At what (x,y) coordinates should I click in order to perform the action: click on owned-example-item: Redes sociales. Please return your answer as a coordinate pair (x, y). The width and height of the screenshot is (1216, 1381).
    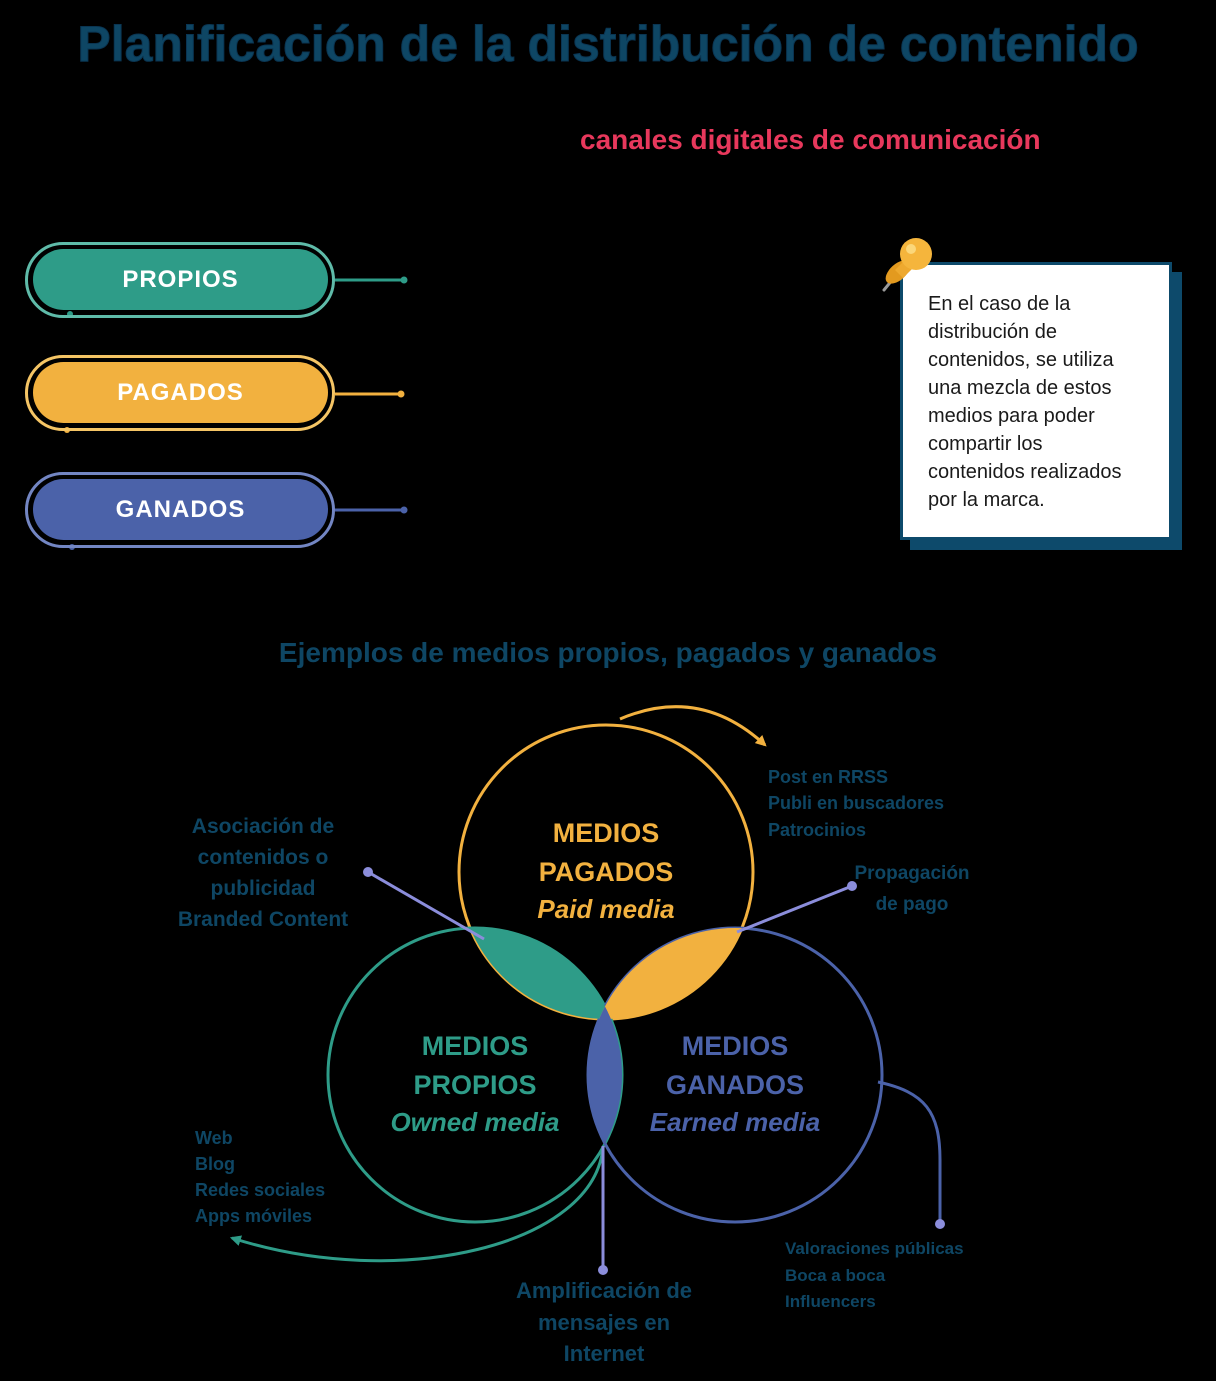
    Looking at the image, I should click on (260, 1190).